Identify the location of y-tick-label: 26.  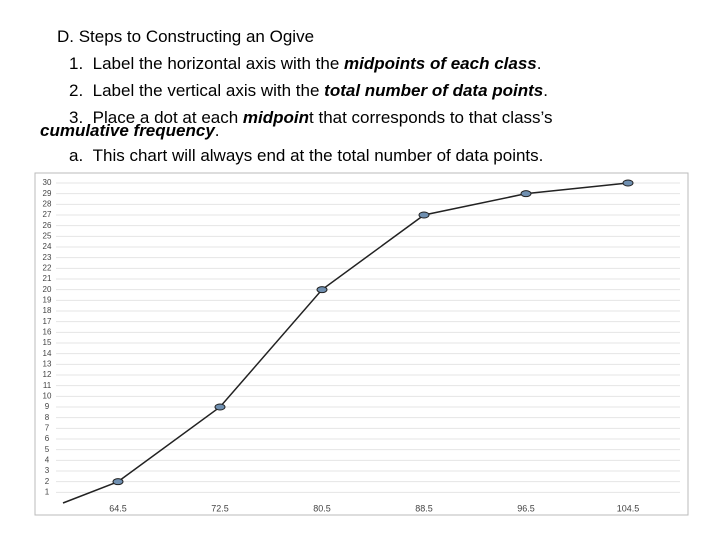
(47, 225).